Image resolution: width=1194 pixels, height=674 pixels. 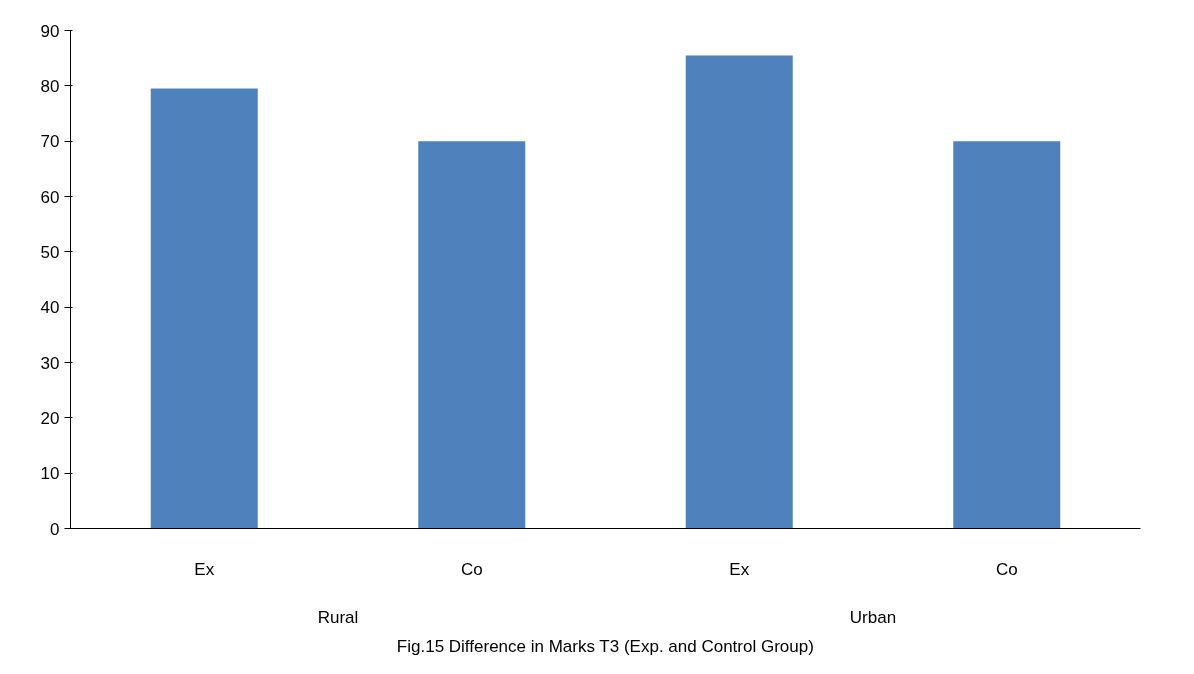 I want to click on y-tick-label: 10, so click(x=50, y=474).